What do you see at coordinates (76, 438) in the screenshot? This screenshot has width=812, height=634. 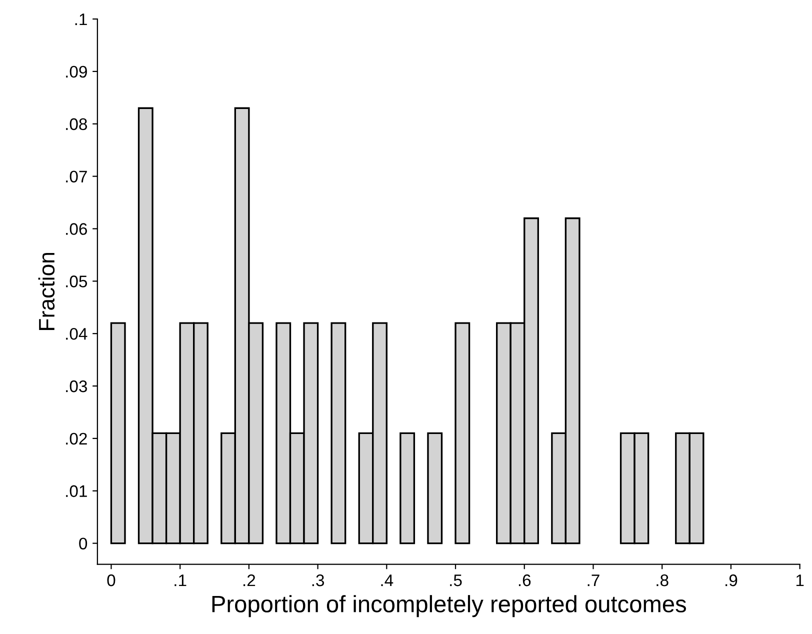 I see `y-tick-label: .02` at bounding box center [76, 438].